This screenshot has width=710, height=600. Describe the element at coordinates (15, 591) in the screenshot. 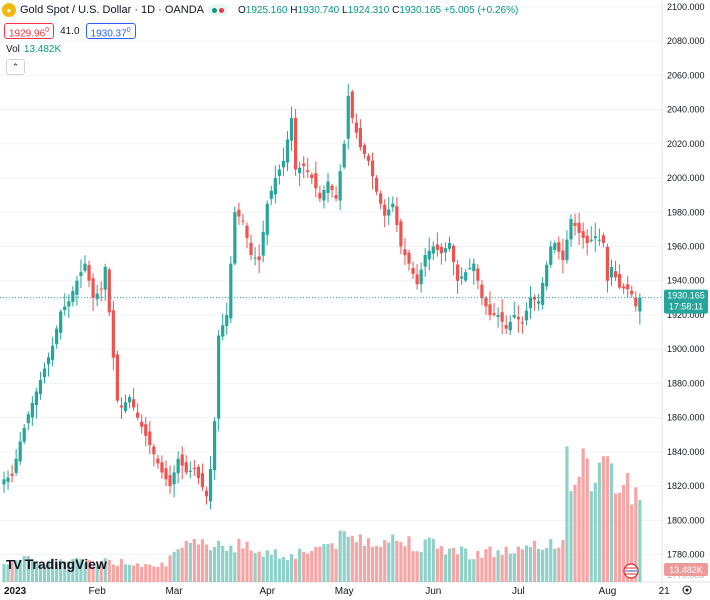

I see `time-tick-label: 2023` at that location.